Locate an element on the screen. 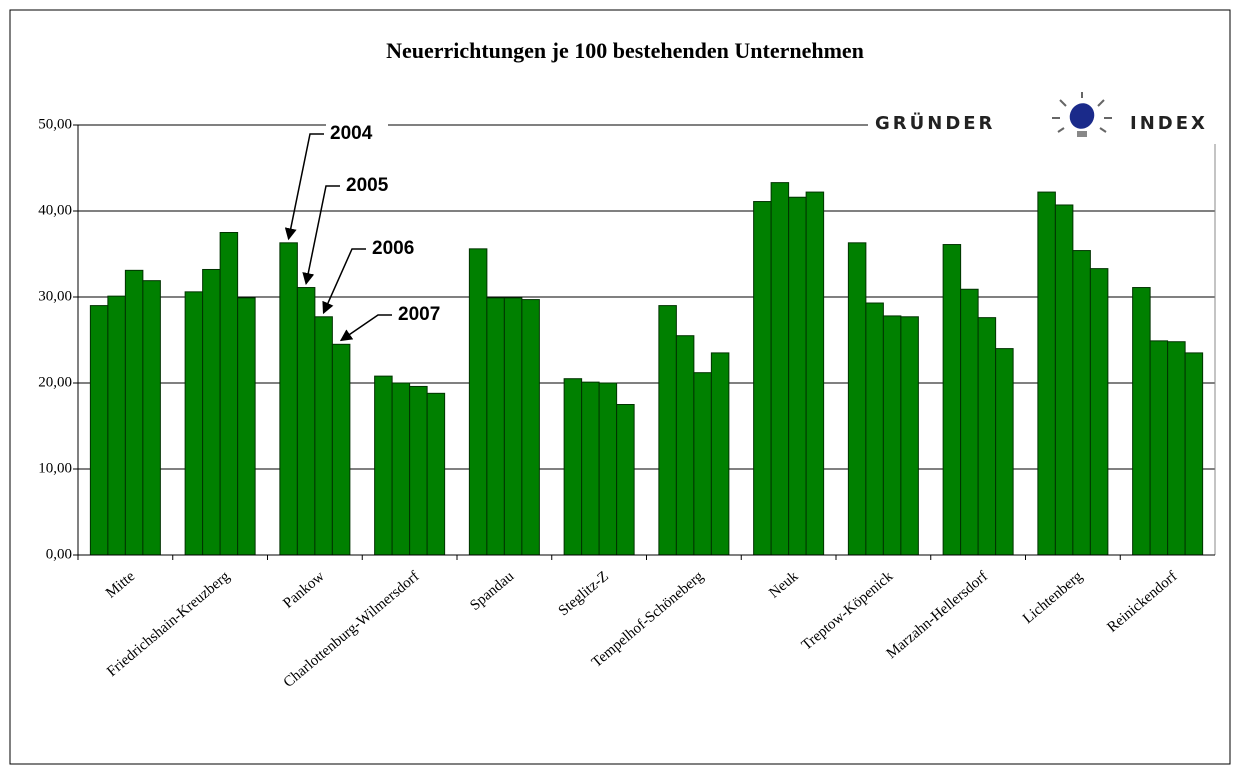 This screenshot has width=1239, height=765. annotation: 2005 is located at coordinates (367, 185).